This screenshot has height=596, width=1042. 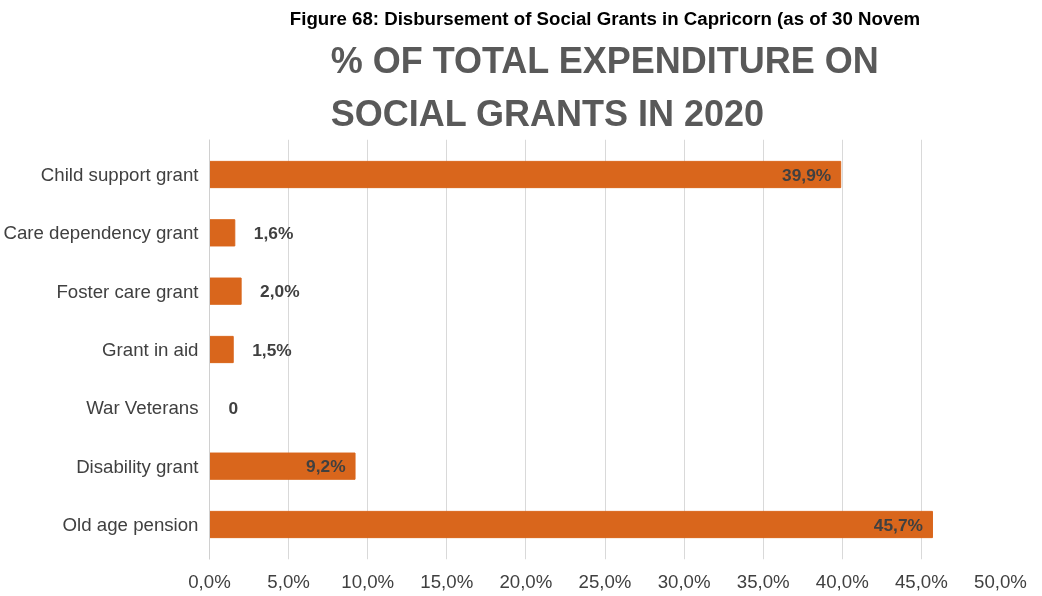 I want to click on x-tick-label: 35,0%, so click(x=763, y=581).